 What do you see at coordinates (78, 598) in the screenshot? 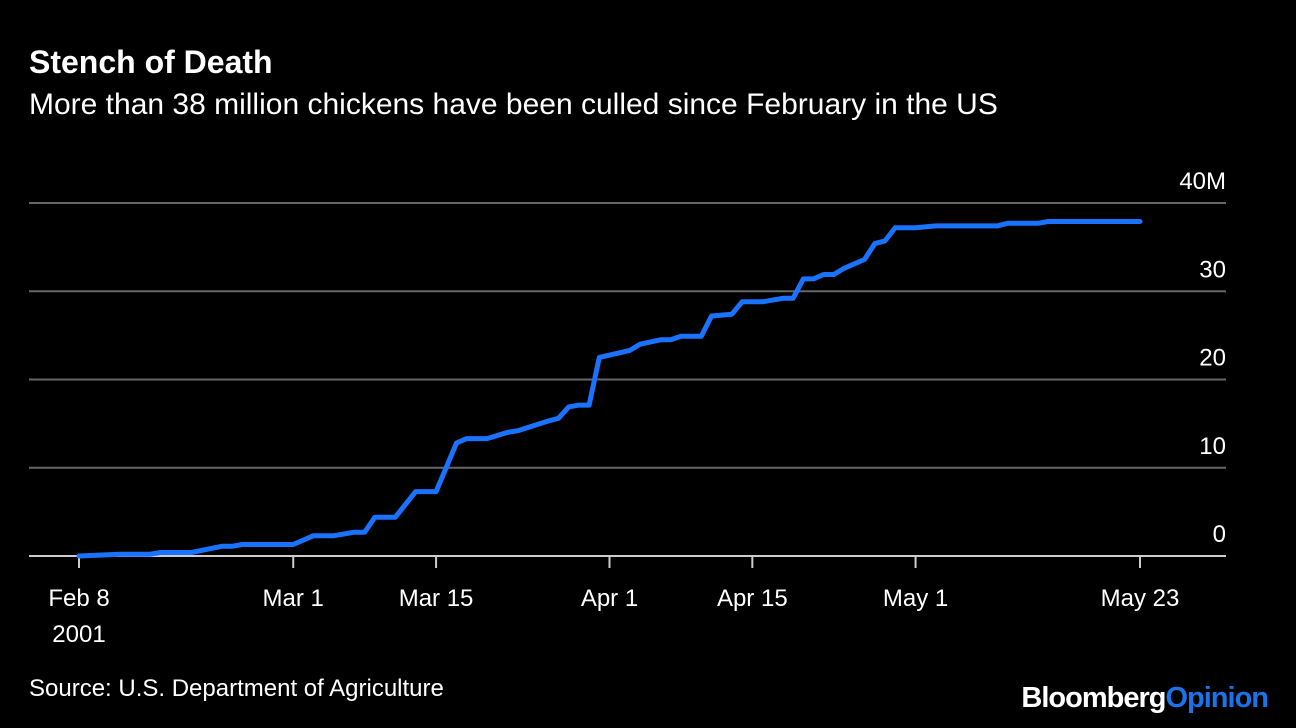
I see `x-tick-label: Feb 8` at bounding box center [78, 598].